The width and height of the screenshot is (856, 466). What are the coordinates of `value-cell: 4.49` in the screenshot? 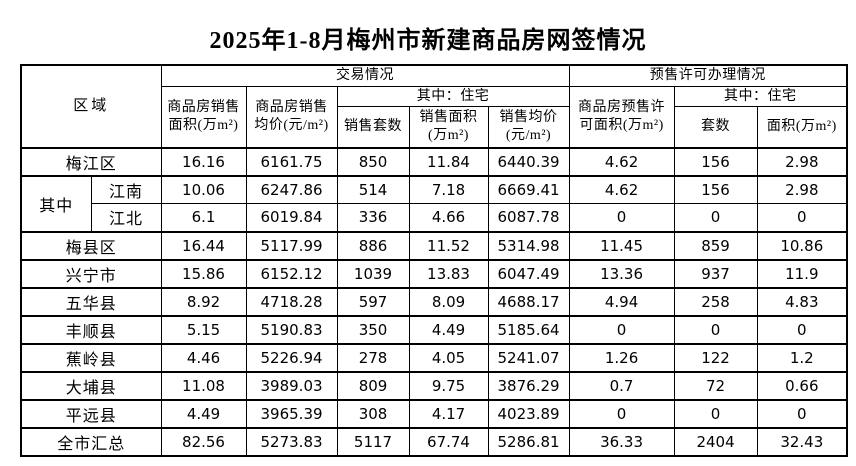 It's located at (203, 413).